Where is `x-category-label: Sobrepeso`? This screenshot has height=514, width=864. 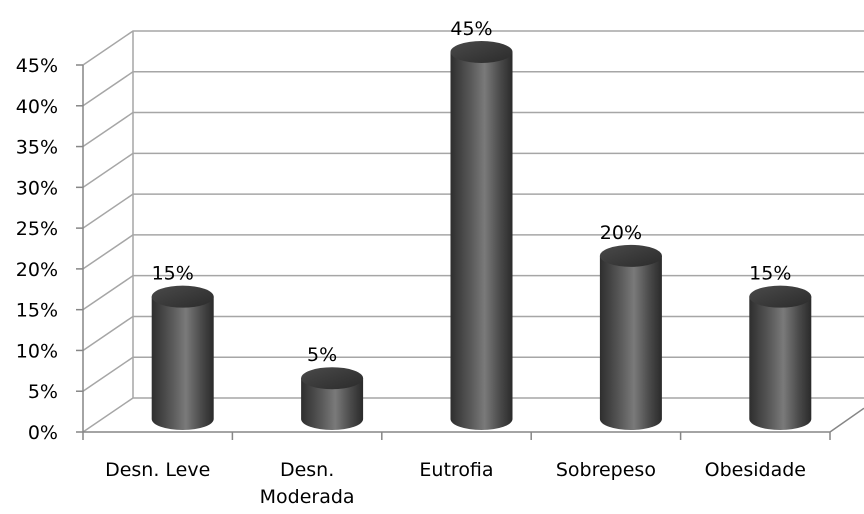 x-category-label: Sobrepeso is located at coordinates (606, 470).